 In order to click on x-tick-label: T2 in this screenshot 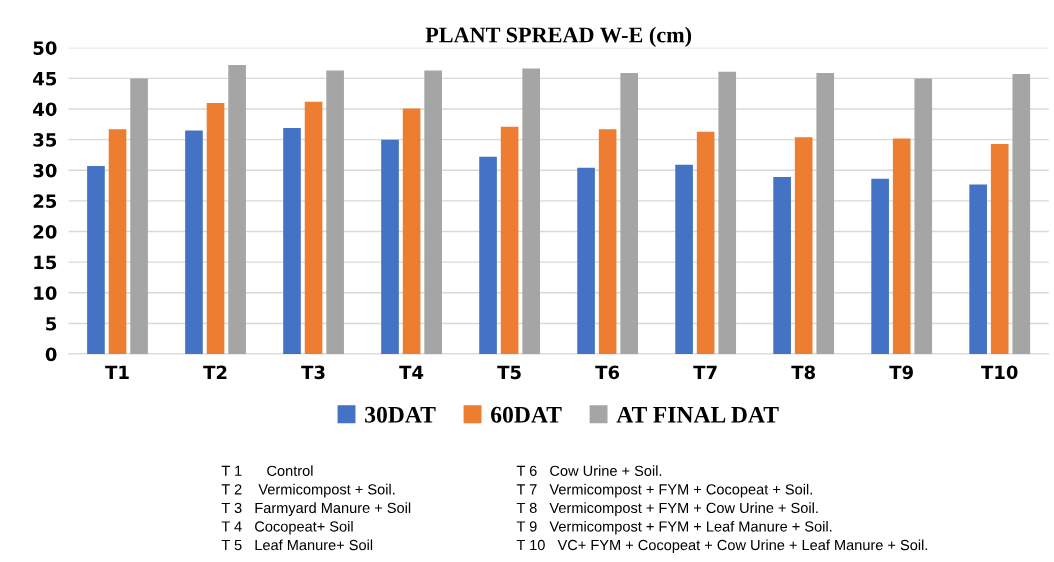, I will do `click(215, 372)`.